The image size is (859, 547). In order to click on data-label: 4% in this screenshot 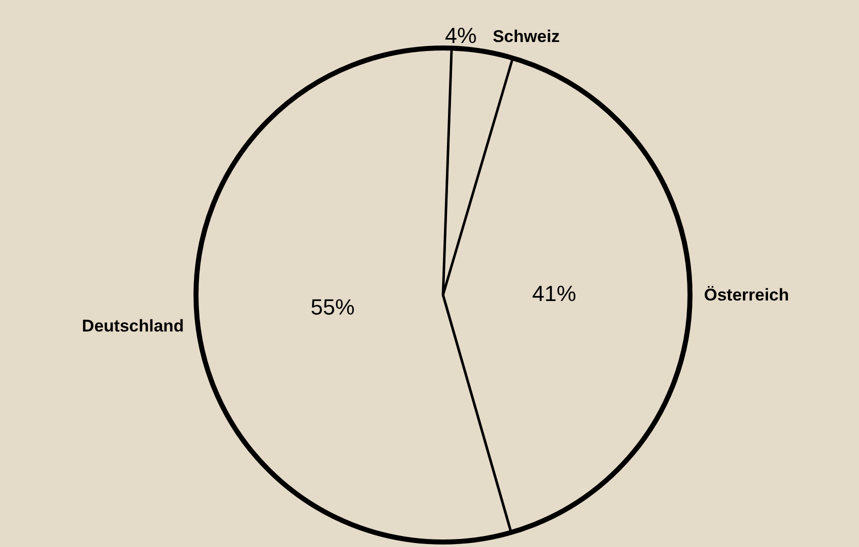, I will do `click(460, 35)`.